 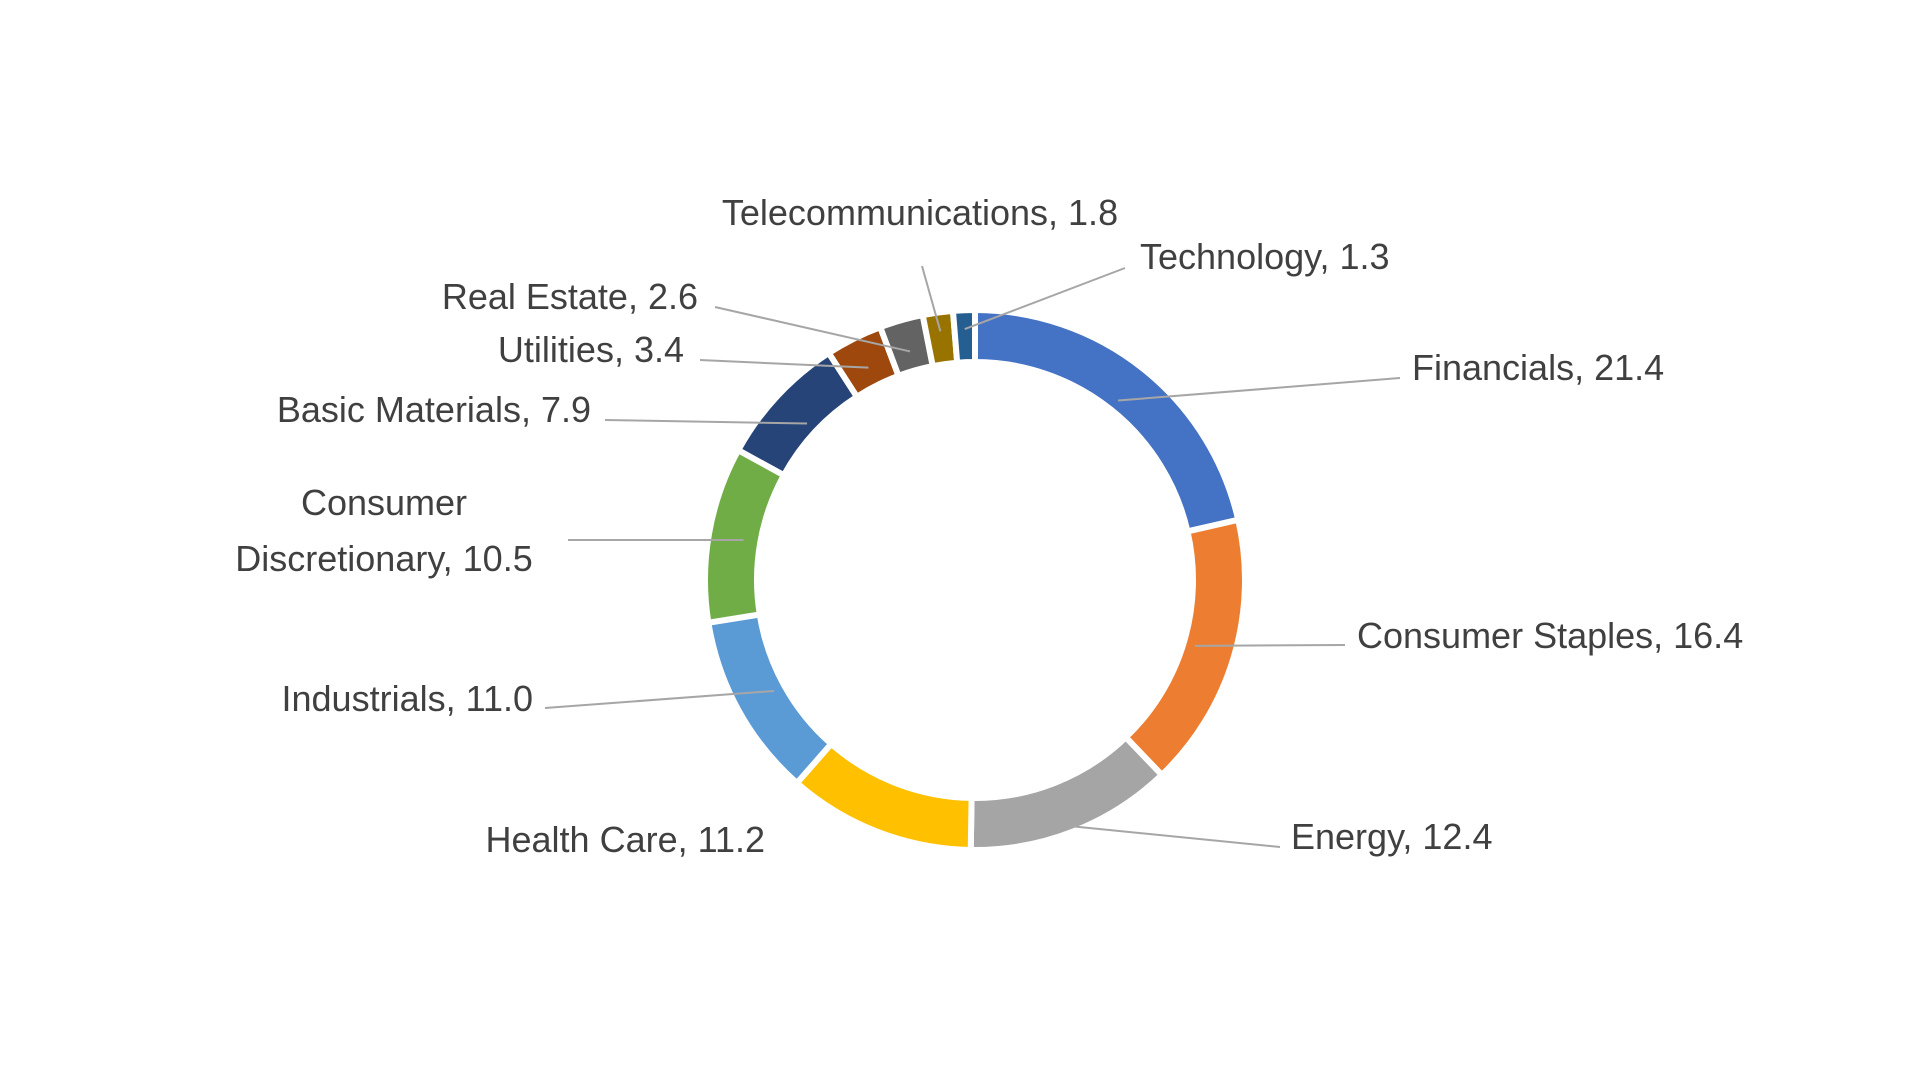 I want to click on slice-technology, so click(x=963, y=336).